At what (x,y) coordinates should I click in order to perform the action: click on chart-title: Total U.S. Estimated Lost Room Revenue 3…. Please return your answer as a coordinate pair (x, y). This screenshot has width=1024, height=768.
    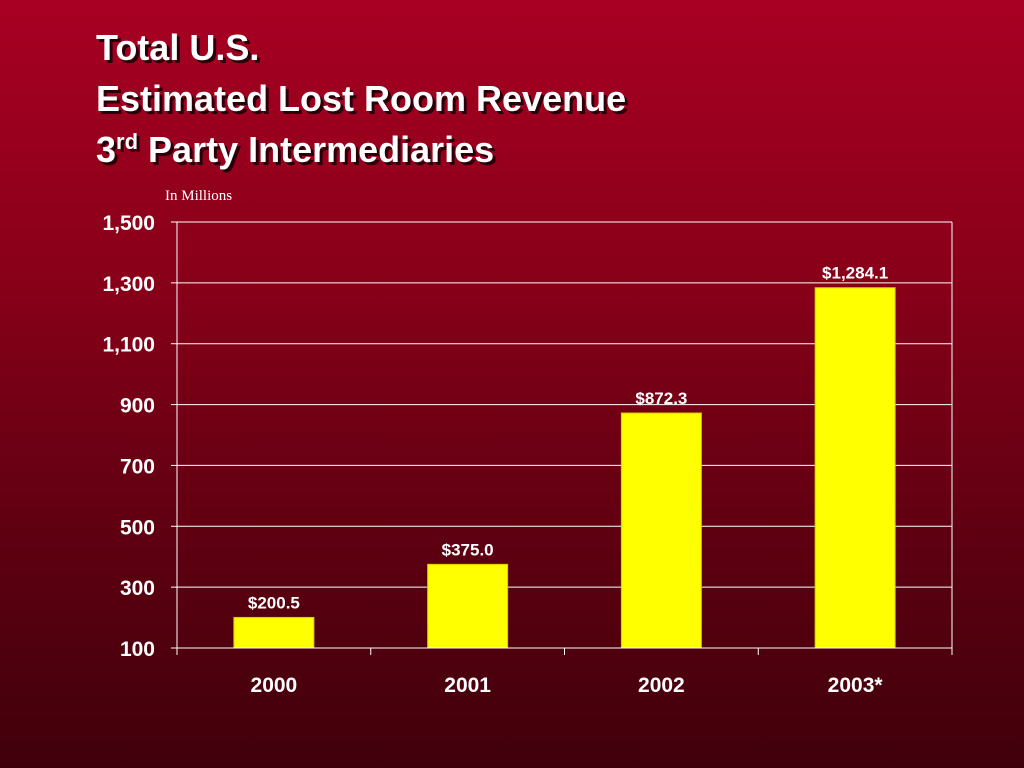
    Looking at the image, I should click on (361, 101).